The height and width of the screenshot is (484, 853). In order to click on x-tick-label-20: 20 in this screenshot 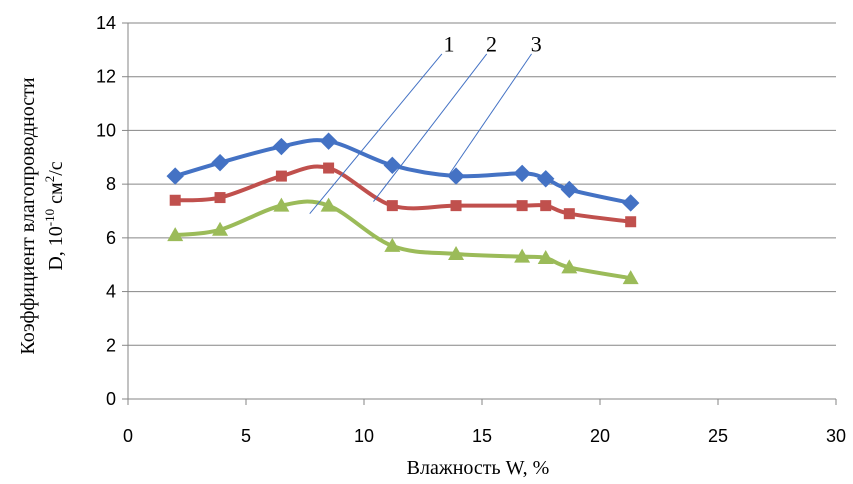, I will do `click(600, 436)`.